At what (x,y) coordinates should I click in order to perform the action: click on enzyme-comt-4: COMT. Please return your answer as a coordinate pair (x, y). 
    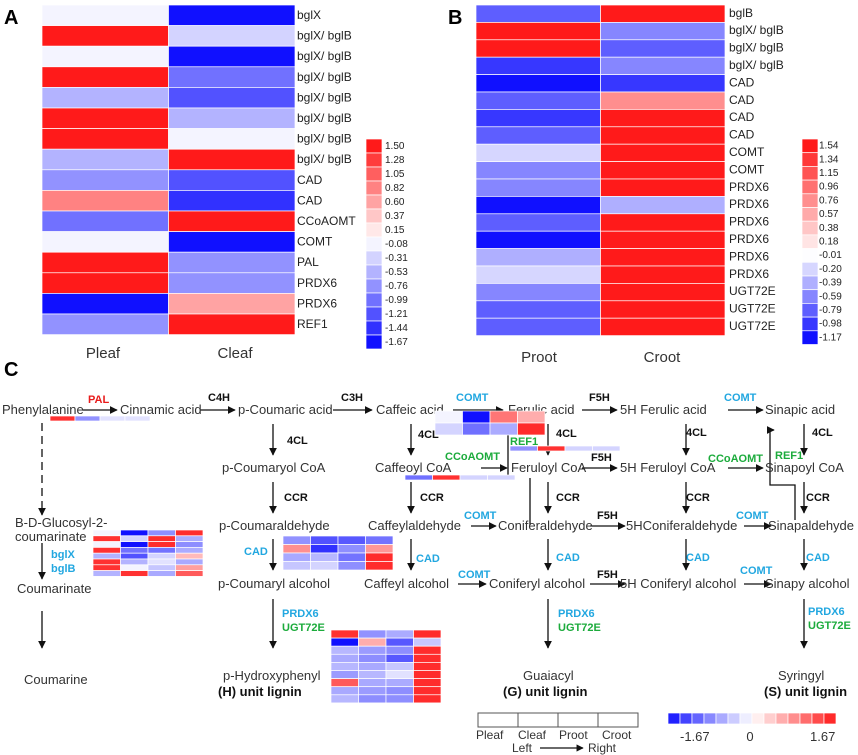
    Looking at the image, I should click on (752, 516).